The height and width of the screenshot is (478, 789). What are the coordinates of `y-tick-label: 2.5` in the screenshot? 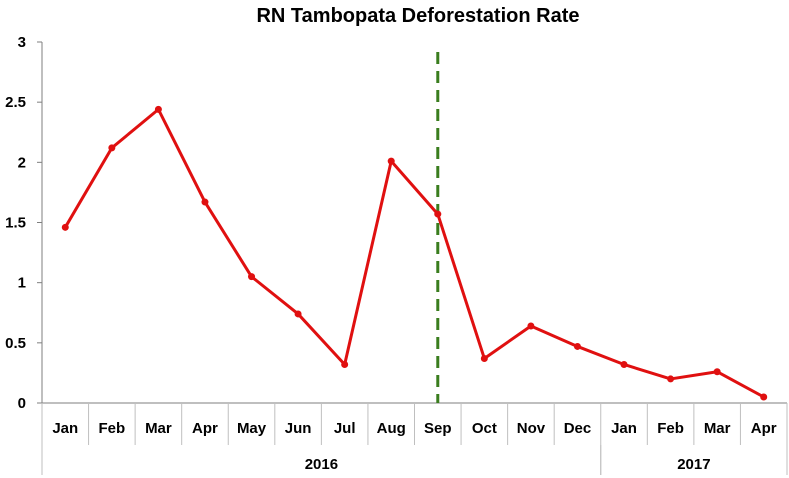 It's located at (15, 102).